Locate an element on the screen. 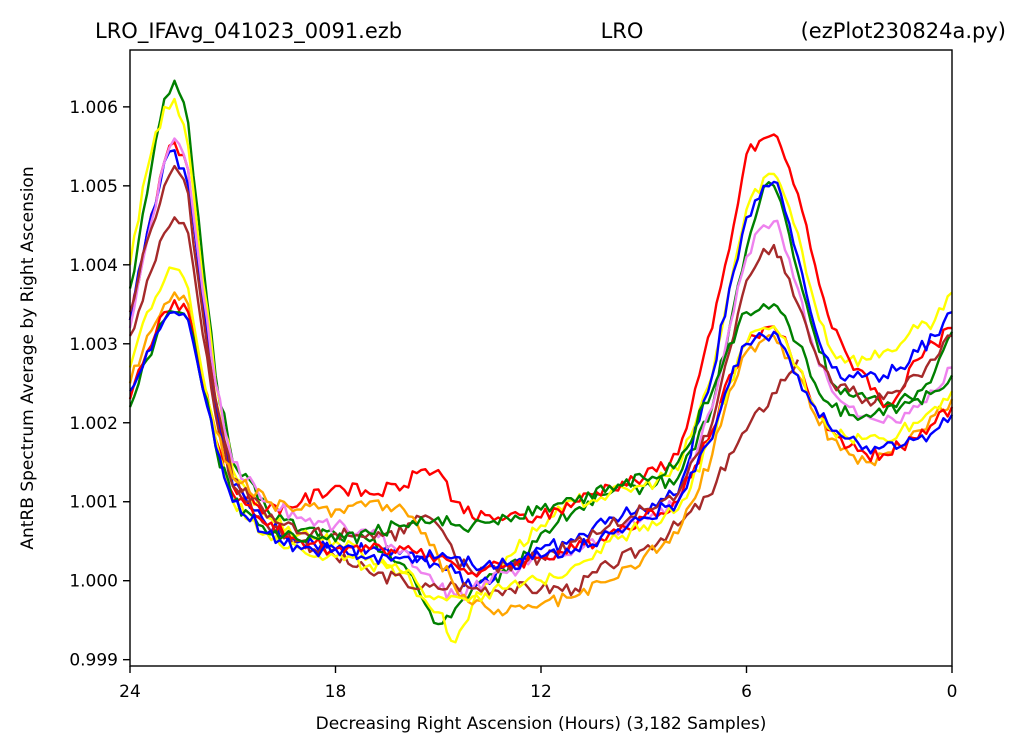  y-tick-label: 1.001 is located at coordinates (93, 503).